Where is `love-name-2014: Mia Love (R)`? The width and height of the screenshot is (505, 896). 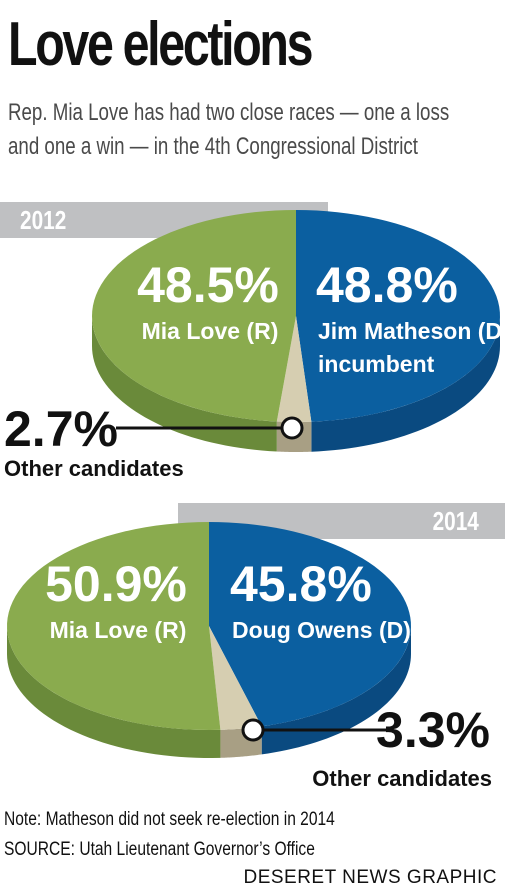
love-name-2014: Mia Love (R) is located at coordinates (118, 630).